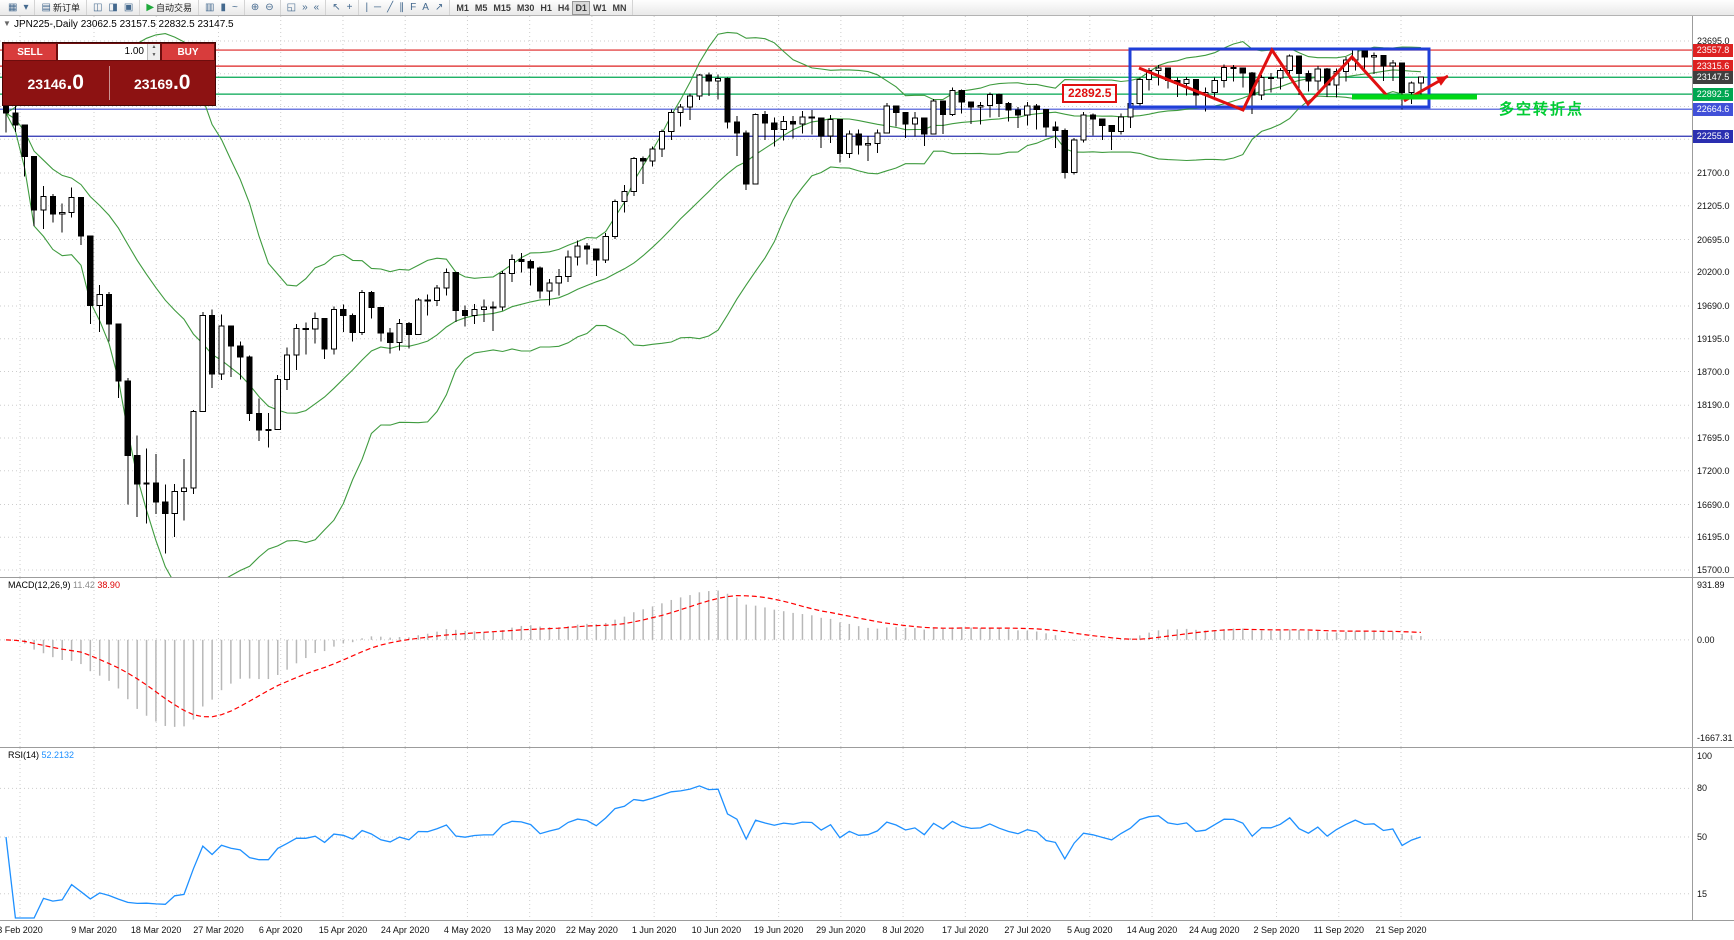  I want to click on toolbar-group-autotrade: ▶ 自动交易, so click(170, 7).